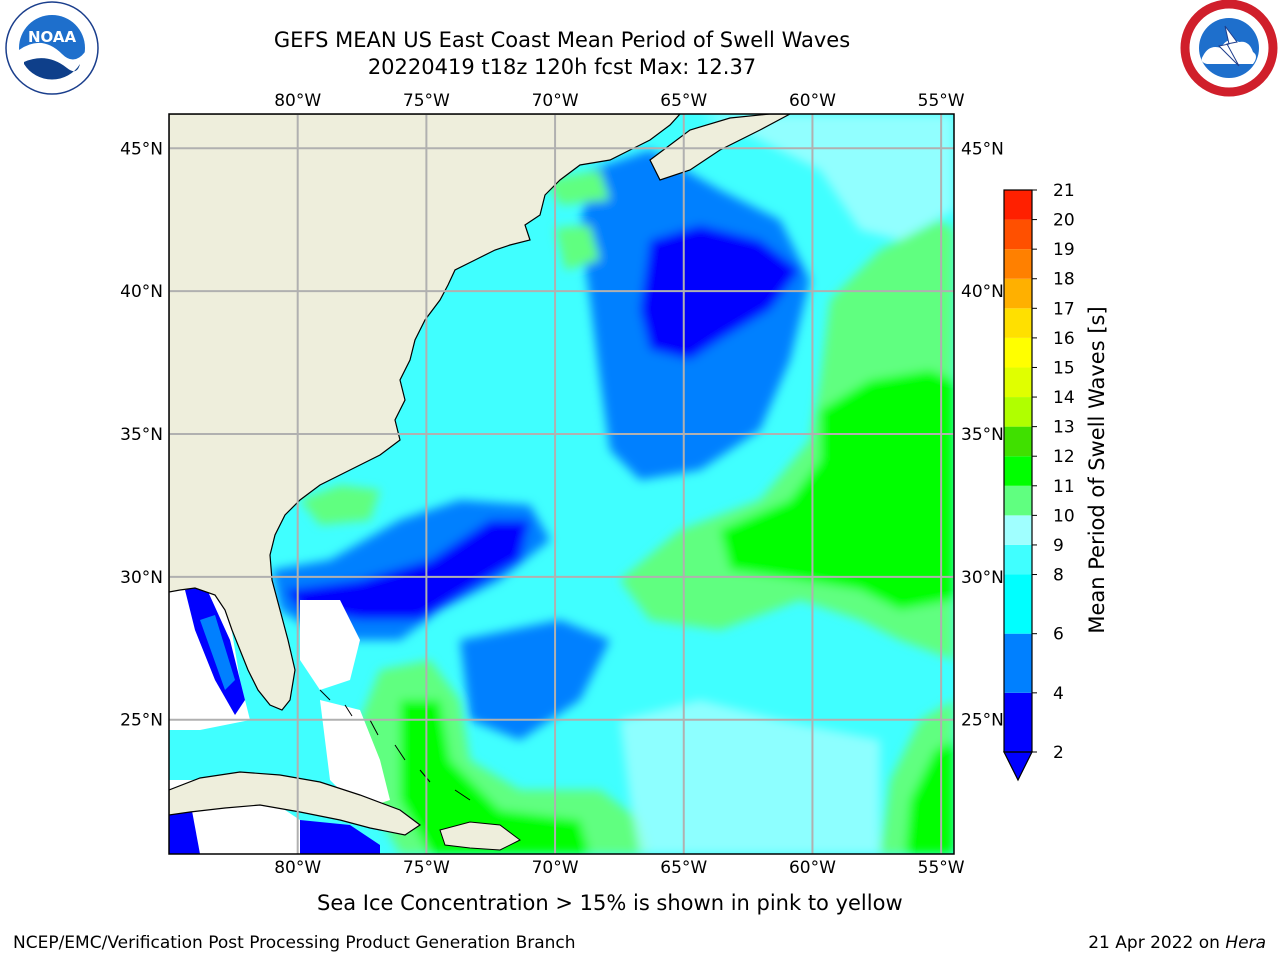 The image size is (1280, 960). What do you see at coordinates (555, 101) in the screenshot?
I see `lon-tick-label-top: 70°W` at bounding box center [555, 101].